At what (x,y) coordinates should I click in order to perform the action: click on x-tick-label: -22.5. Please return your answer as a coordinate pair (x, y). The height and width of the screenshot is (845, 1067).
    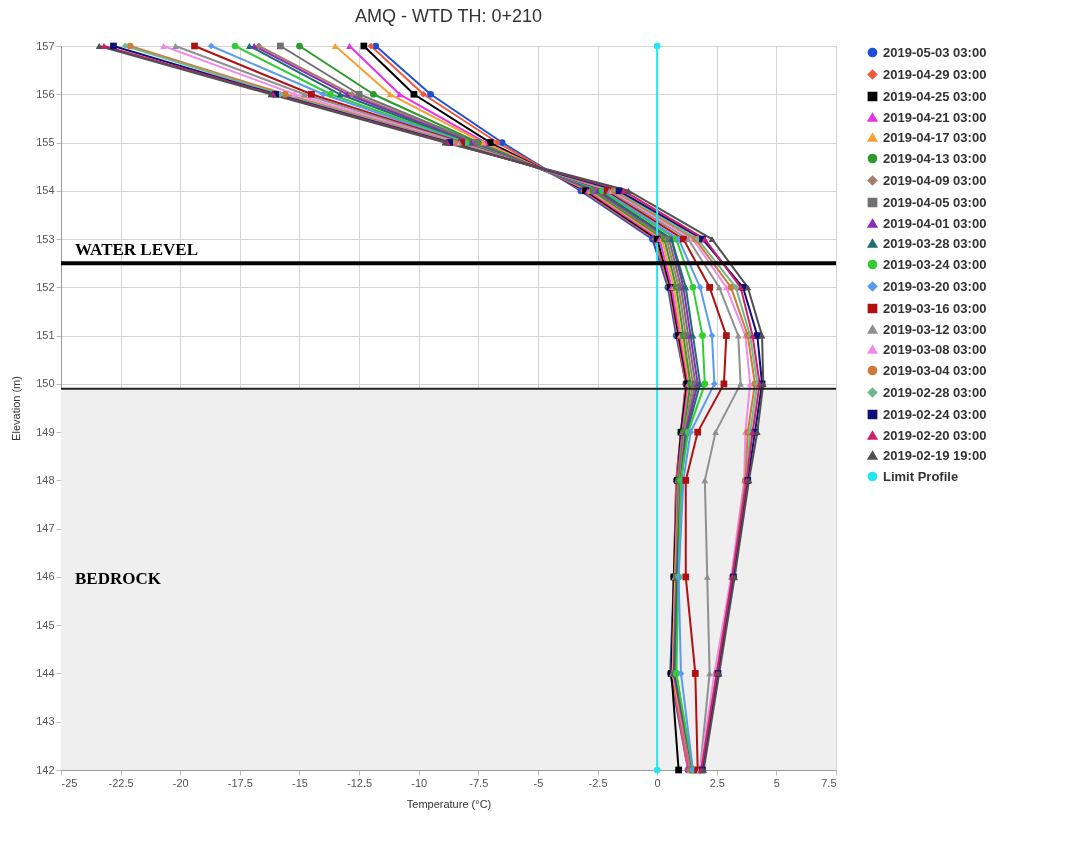
    Looking at the image, I should click on (121, 782).